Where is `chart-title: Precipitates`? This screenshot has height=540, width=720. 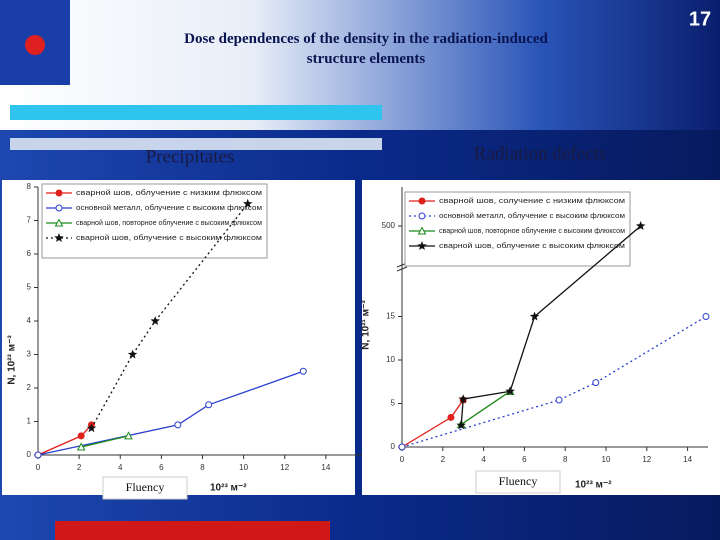
chart-title: Precipitates is located at coordinates (190, 156).